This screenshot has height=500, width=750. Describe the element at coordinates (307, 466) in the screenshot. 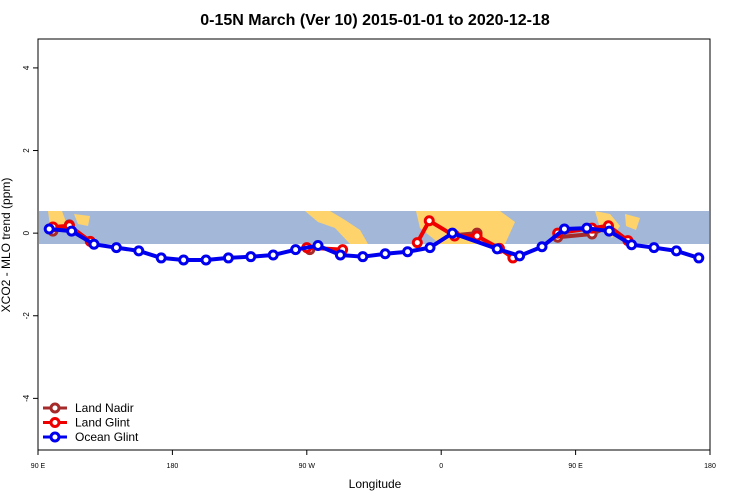

I see `x-tick-label: 90 W` at that location.